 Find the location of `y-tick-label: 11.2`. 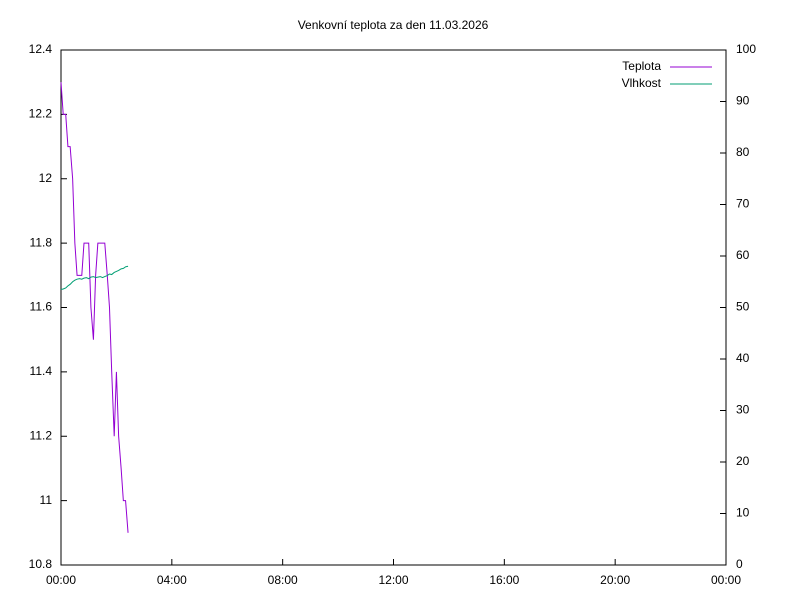

y-tick-label: 11.2 is located at coordinates (41, 435).